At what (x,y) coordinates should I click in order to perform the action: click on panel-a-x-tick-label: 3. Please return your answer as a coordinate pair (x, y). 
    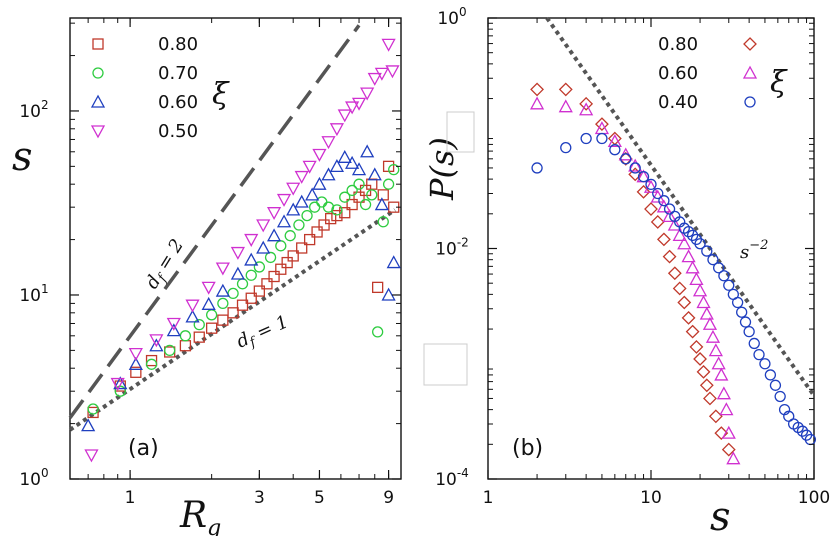
    Looking at the image, I should click on (259, 498).